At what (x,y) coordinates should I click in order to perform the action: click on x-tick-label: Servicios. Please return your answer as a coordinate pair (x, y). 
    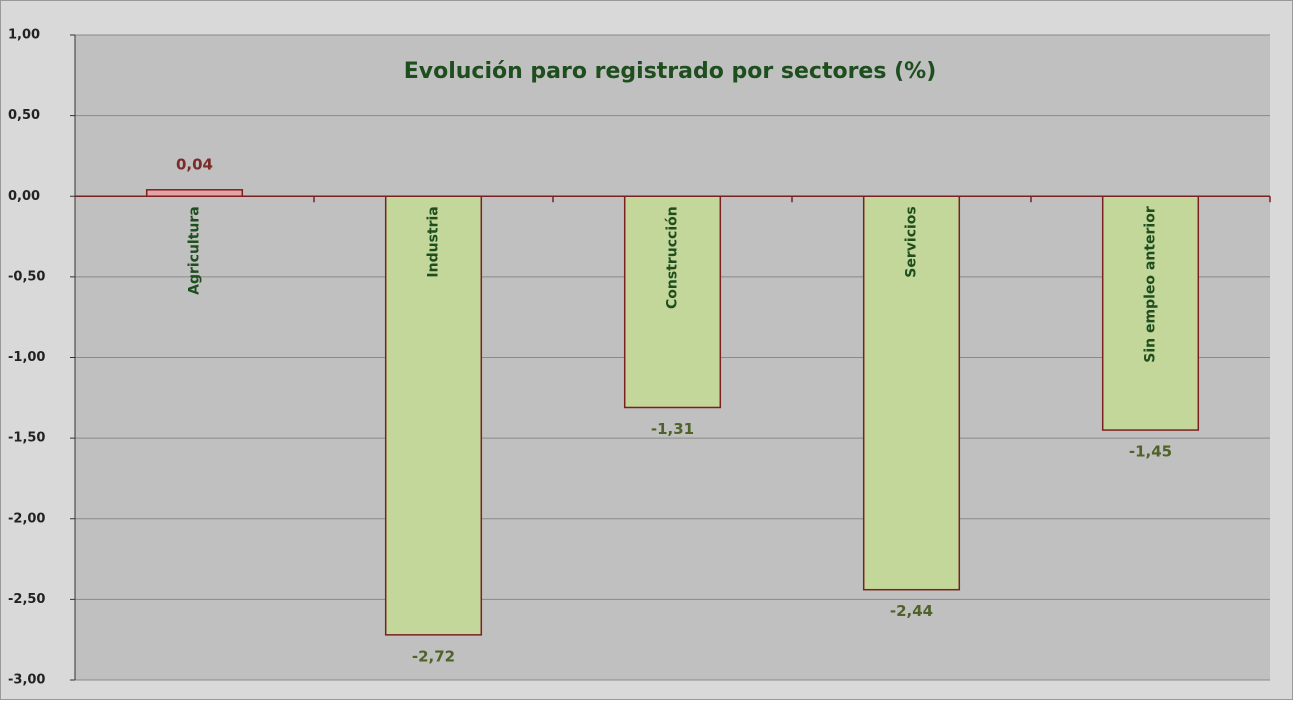
    Looking at the image, I should click on (912, 241).